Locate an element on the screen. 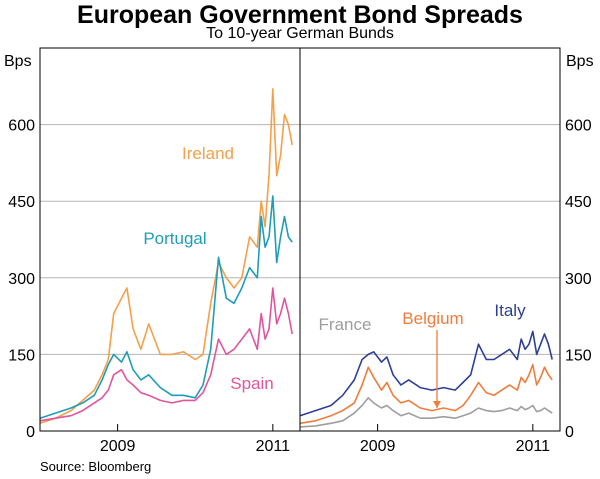 The height and width of the screenshot is (479, 600). series-label-italy: Italy is located at coordinates (510, 310).